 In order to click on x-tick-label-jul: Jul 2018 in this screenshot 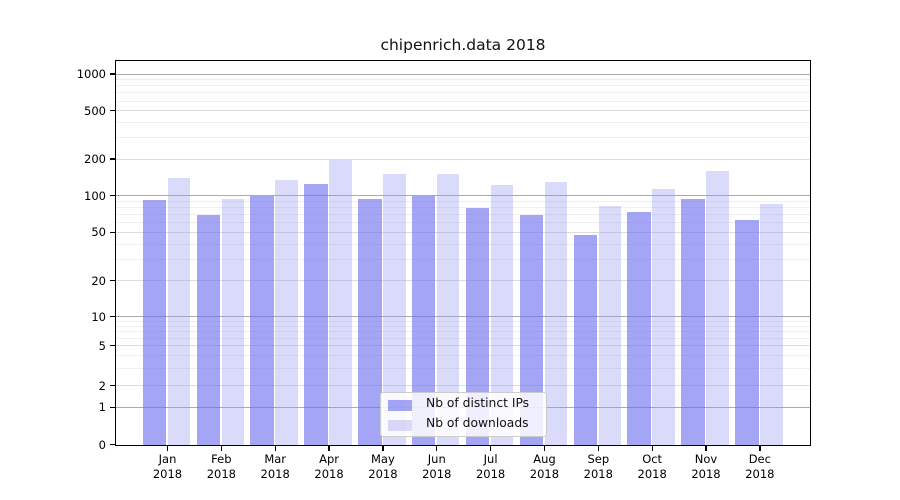, I will do `click(490, 466)`.